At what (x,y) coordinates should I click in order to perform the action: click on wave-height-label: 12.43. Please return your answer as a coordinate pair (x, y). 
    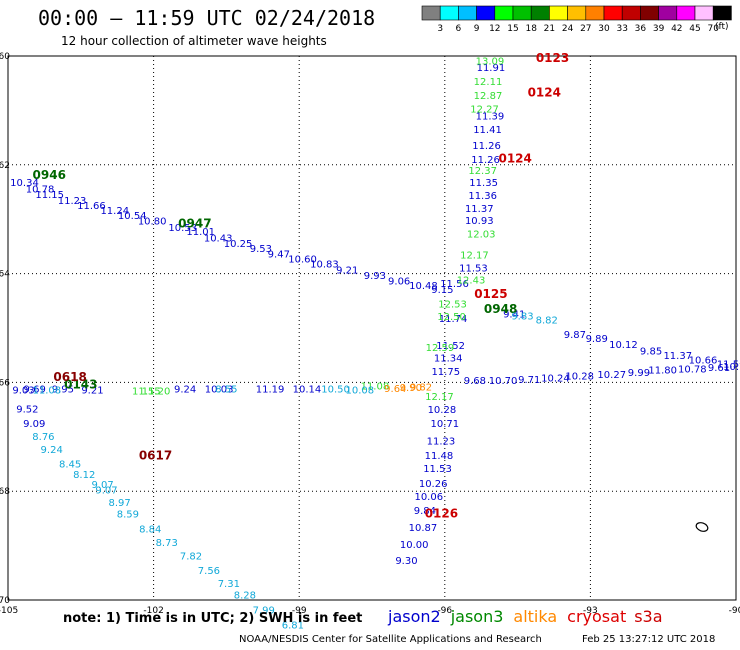
    Looking at the image, I should click on (471, 280).